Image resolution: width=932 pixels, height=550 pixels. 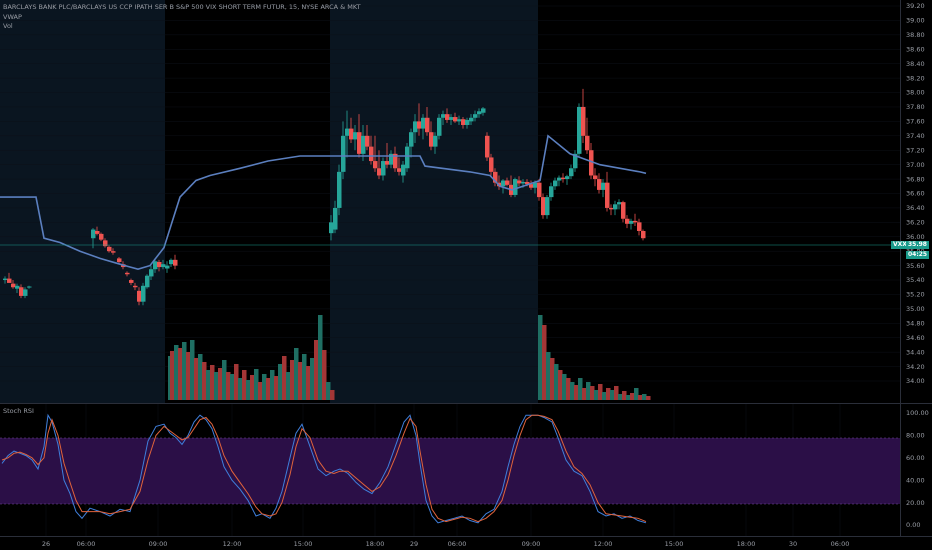 I want to click on price-tick-label: 37.40, so click(x=915, y=136).